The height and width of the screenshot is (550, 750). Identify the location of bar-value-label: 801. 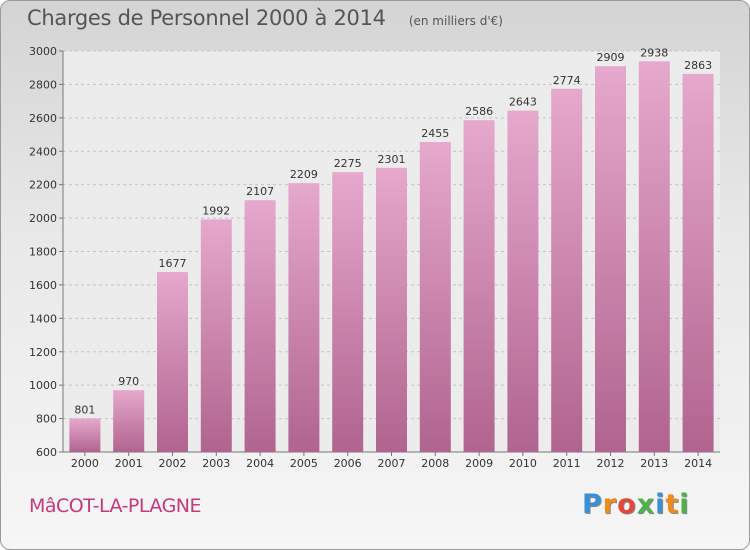
(84, 409).